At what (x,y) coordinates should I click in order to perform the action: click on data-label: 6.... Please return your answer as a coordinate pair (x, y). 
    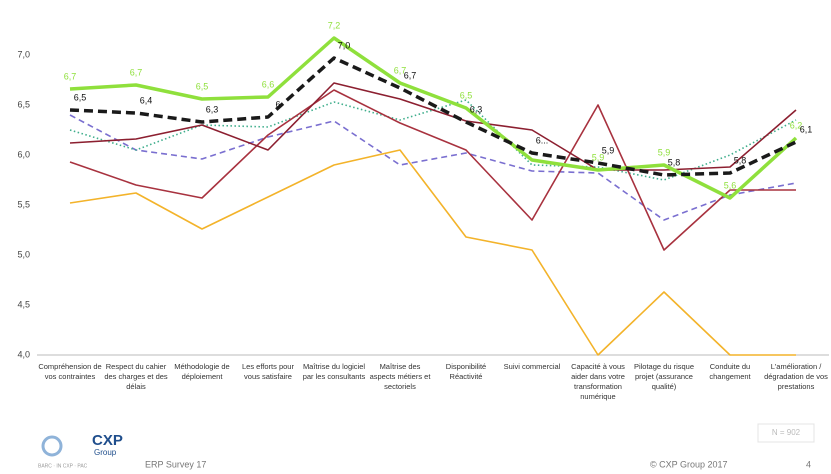
    Looking at the image, I should click on (542, 140).